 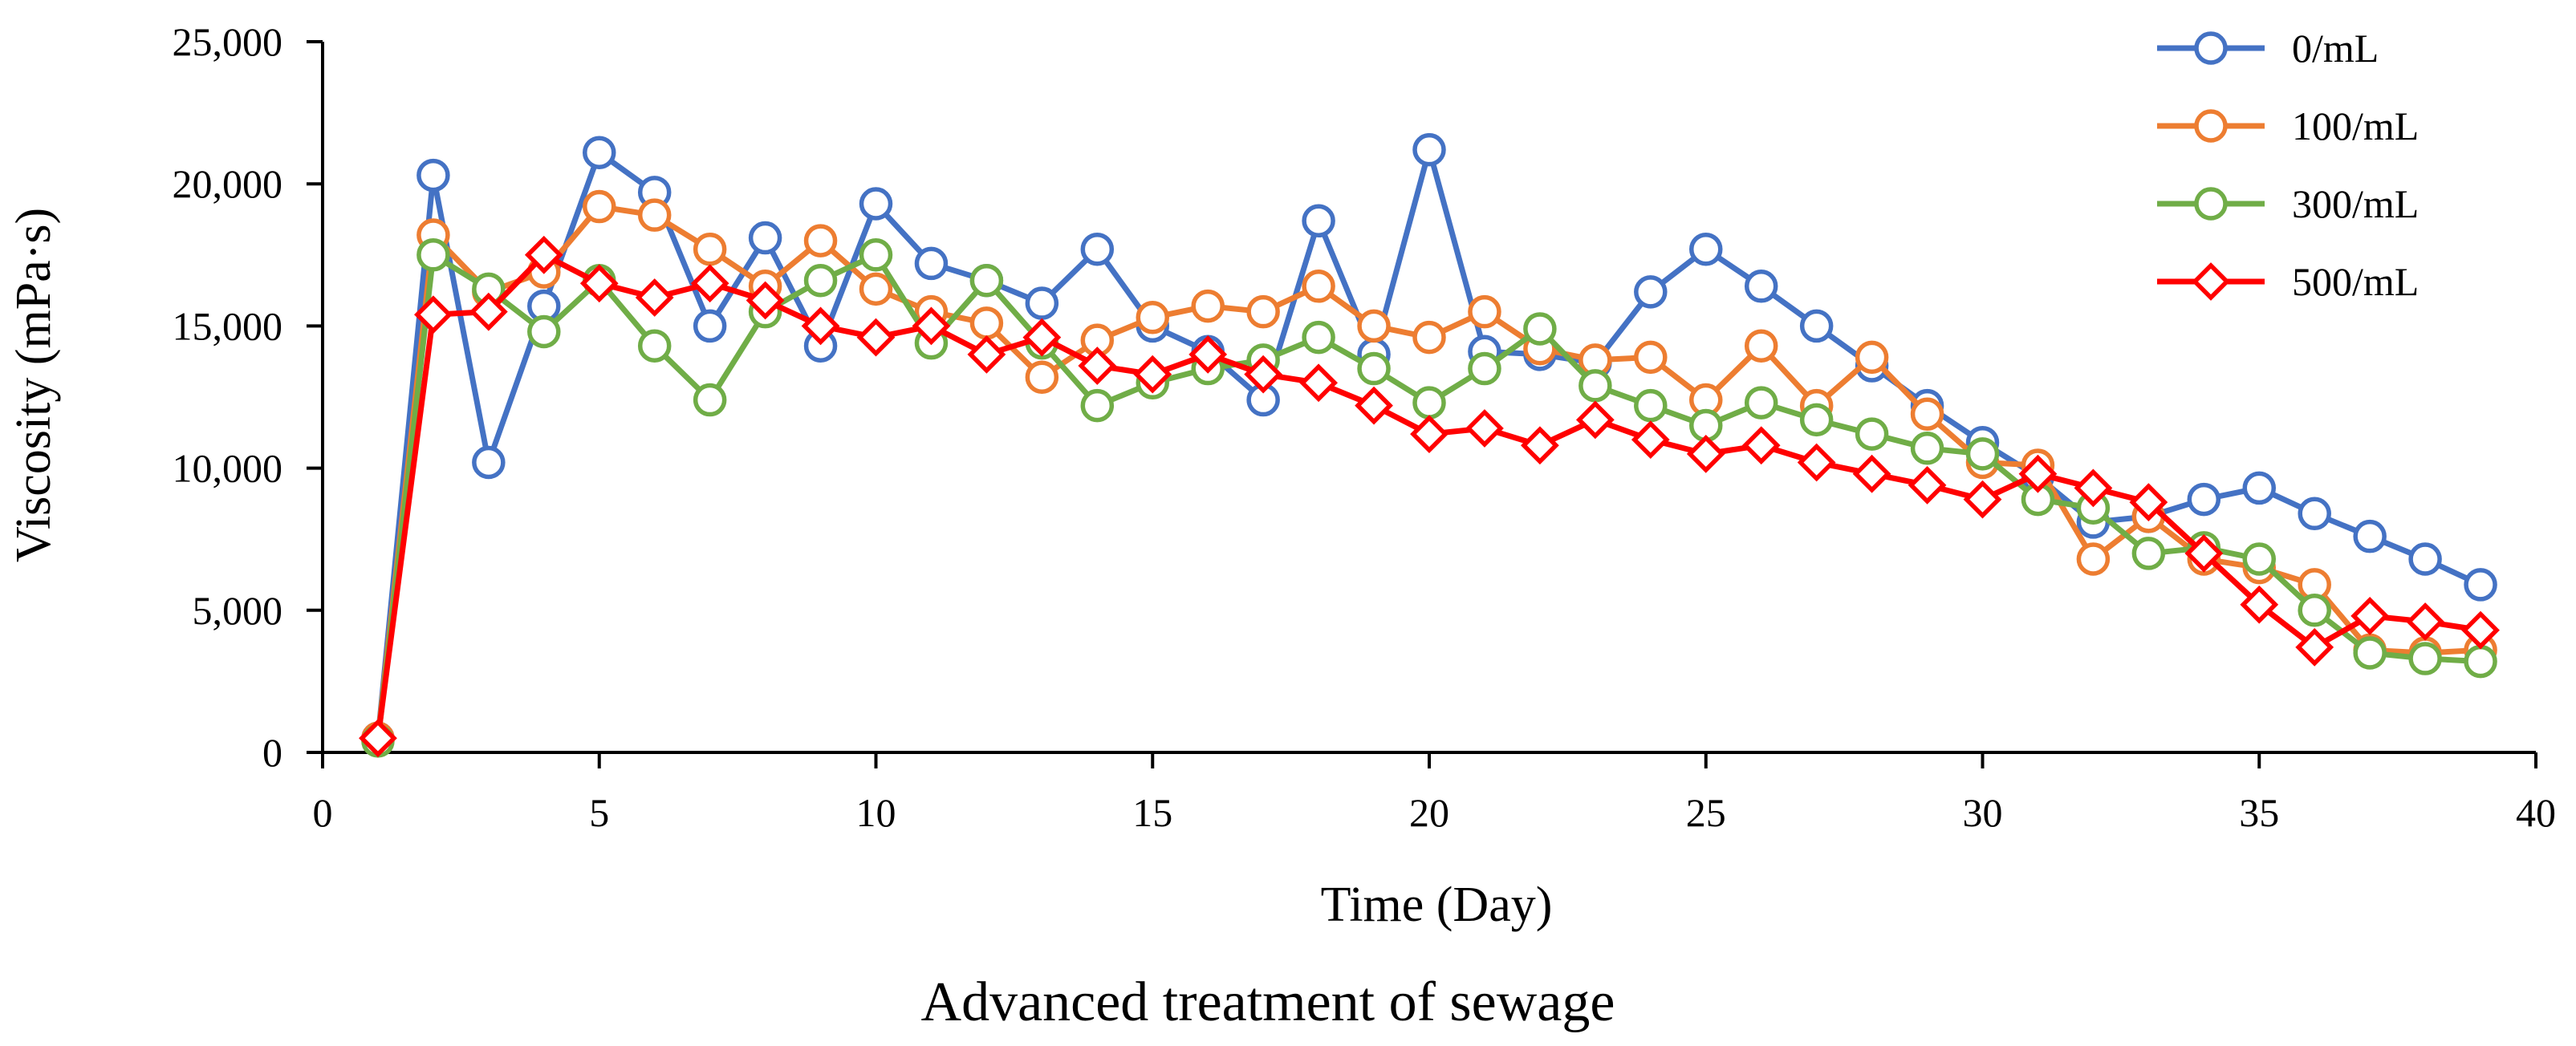 What do you see at coordinates (2536, 812) in the screenshot?
I see `x-tick-label: 40` at bounding box center [2536, 812].